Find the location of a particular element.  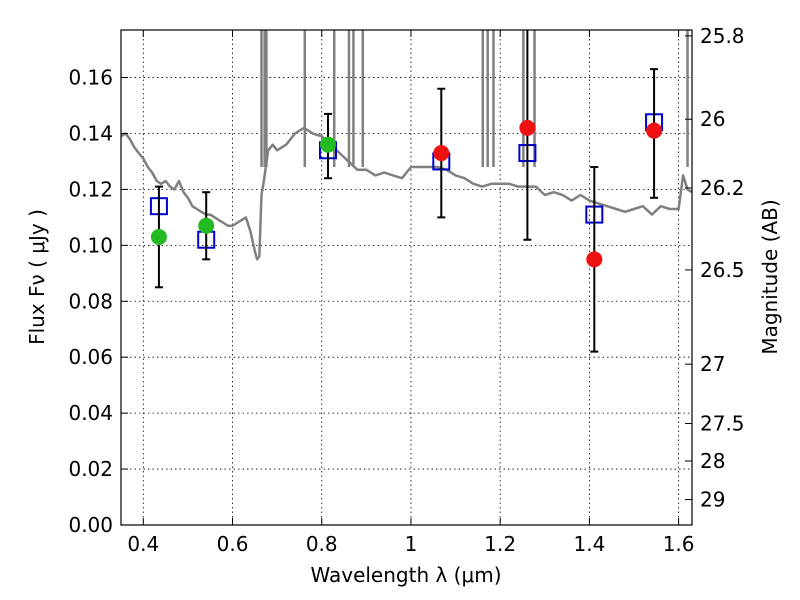

mag-tick-label: 27.5 is located at coordinates (722, 423).